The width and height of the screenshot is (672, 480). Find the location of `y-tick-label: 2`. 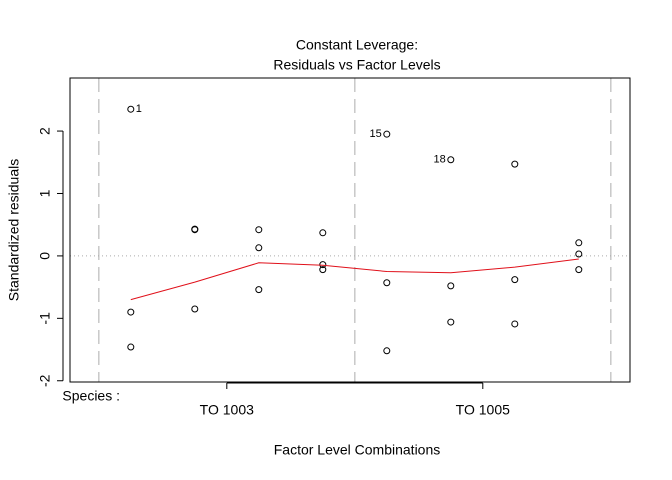

y-tick-label: 2 is located at coordinates (45, 131).